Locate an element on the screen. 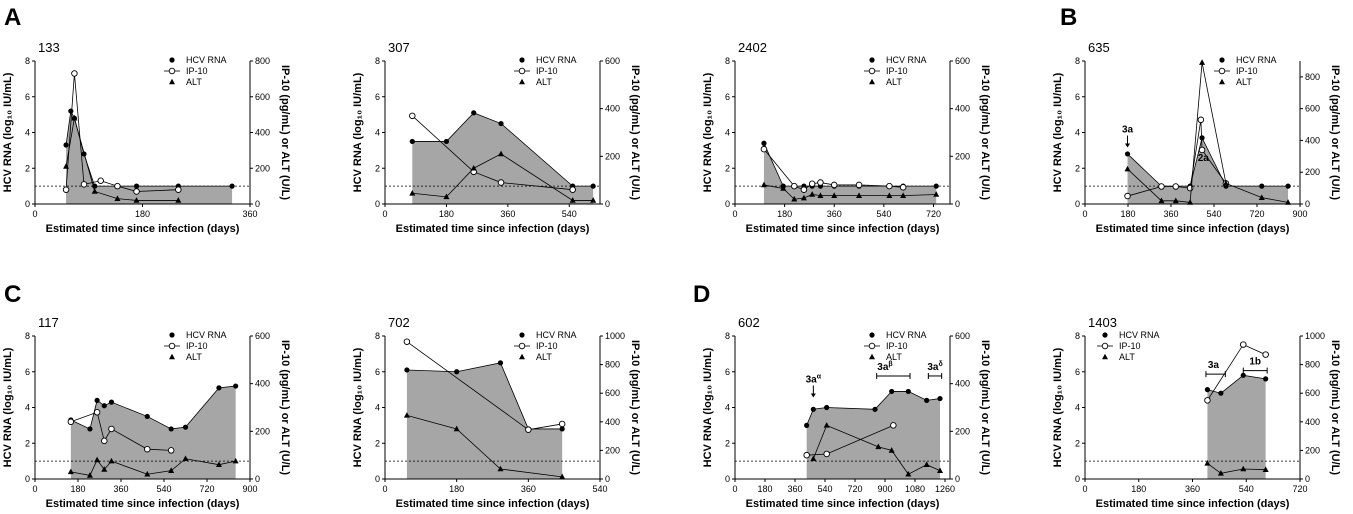  annotation-arrowhead is located at coordinates (813, 395).